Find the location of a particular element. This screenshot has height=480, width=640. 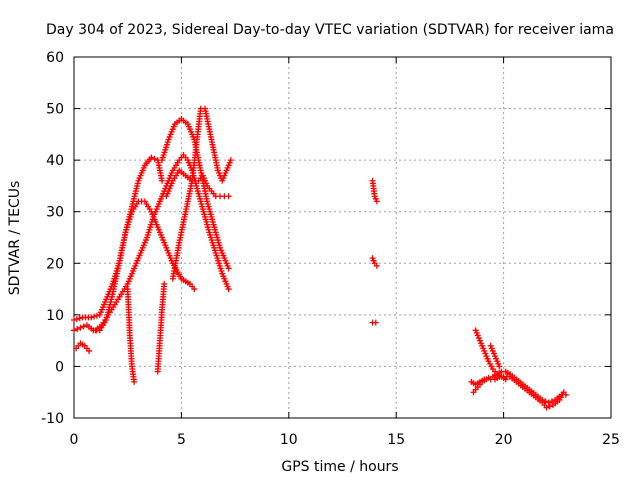

x-axis-label: GPS time / hours is located at coordinates (339, 467).